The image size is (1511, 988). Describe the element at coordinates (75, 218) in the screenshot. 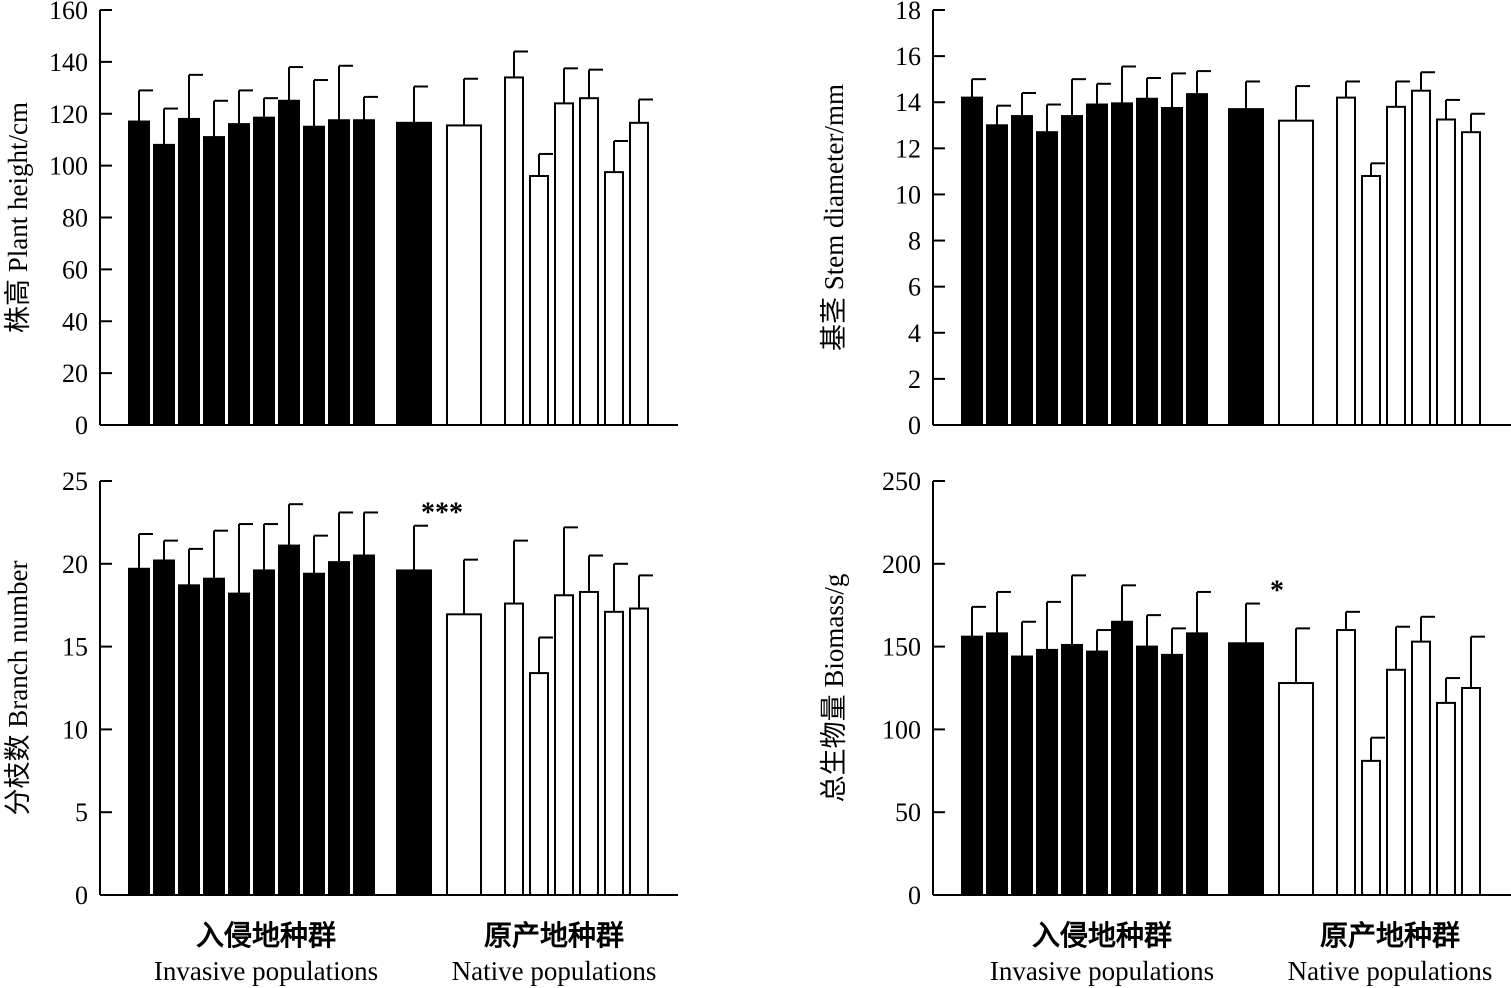

I see `y-tick-label: 80` at that location.